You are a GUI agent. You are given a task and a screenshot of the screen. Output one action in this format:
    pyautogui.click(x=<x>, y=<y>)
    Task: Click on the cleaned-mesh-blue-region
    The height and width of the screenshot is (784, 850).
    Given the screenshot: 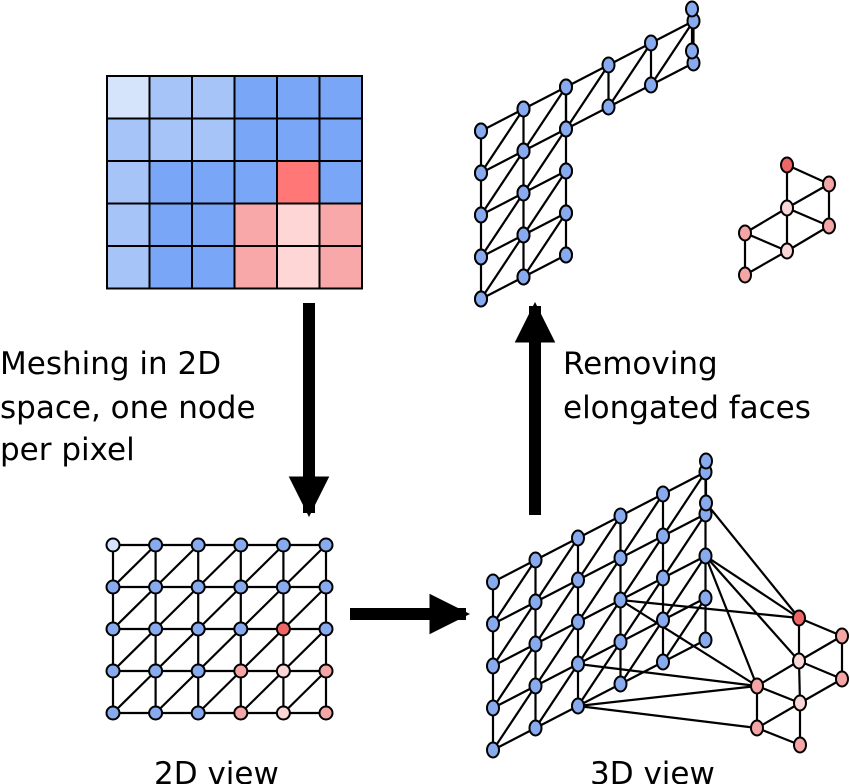 What is the action you would take?
    pyautogui.click(x=587, y=154)
    